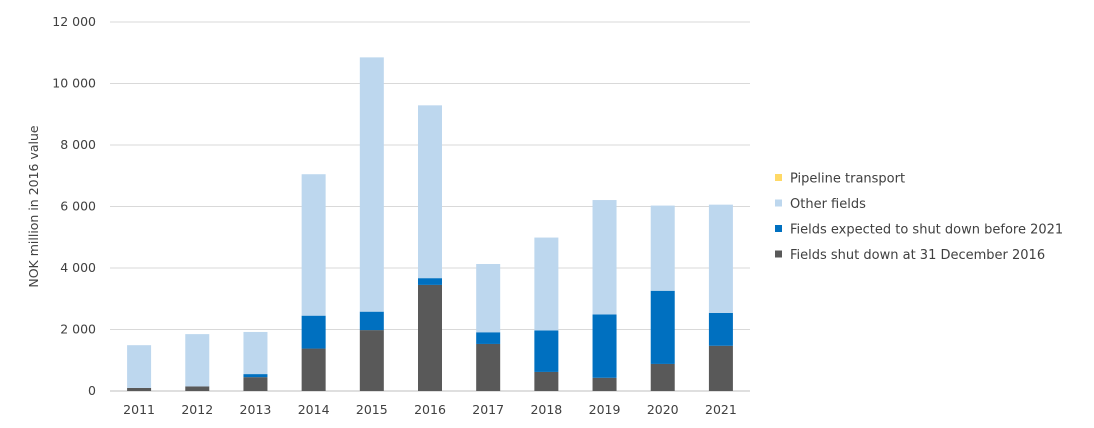 The height and width of the screenshot is (428, 1094). I want to click on y-tick-label: 12 000, so click(74, 21).